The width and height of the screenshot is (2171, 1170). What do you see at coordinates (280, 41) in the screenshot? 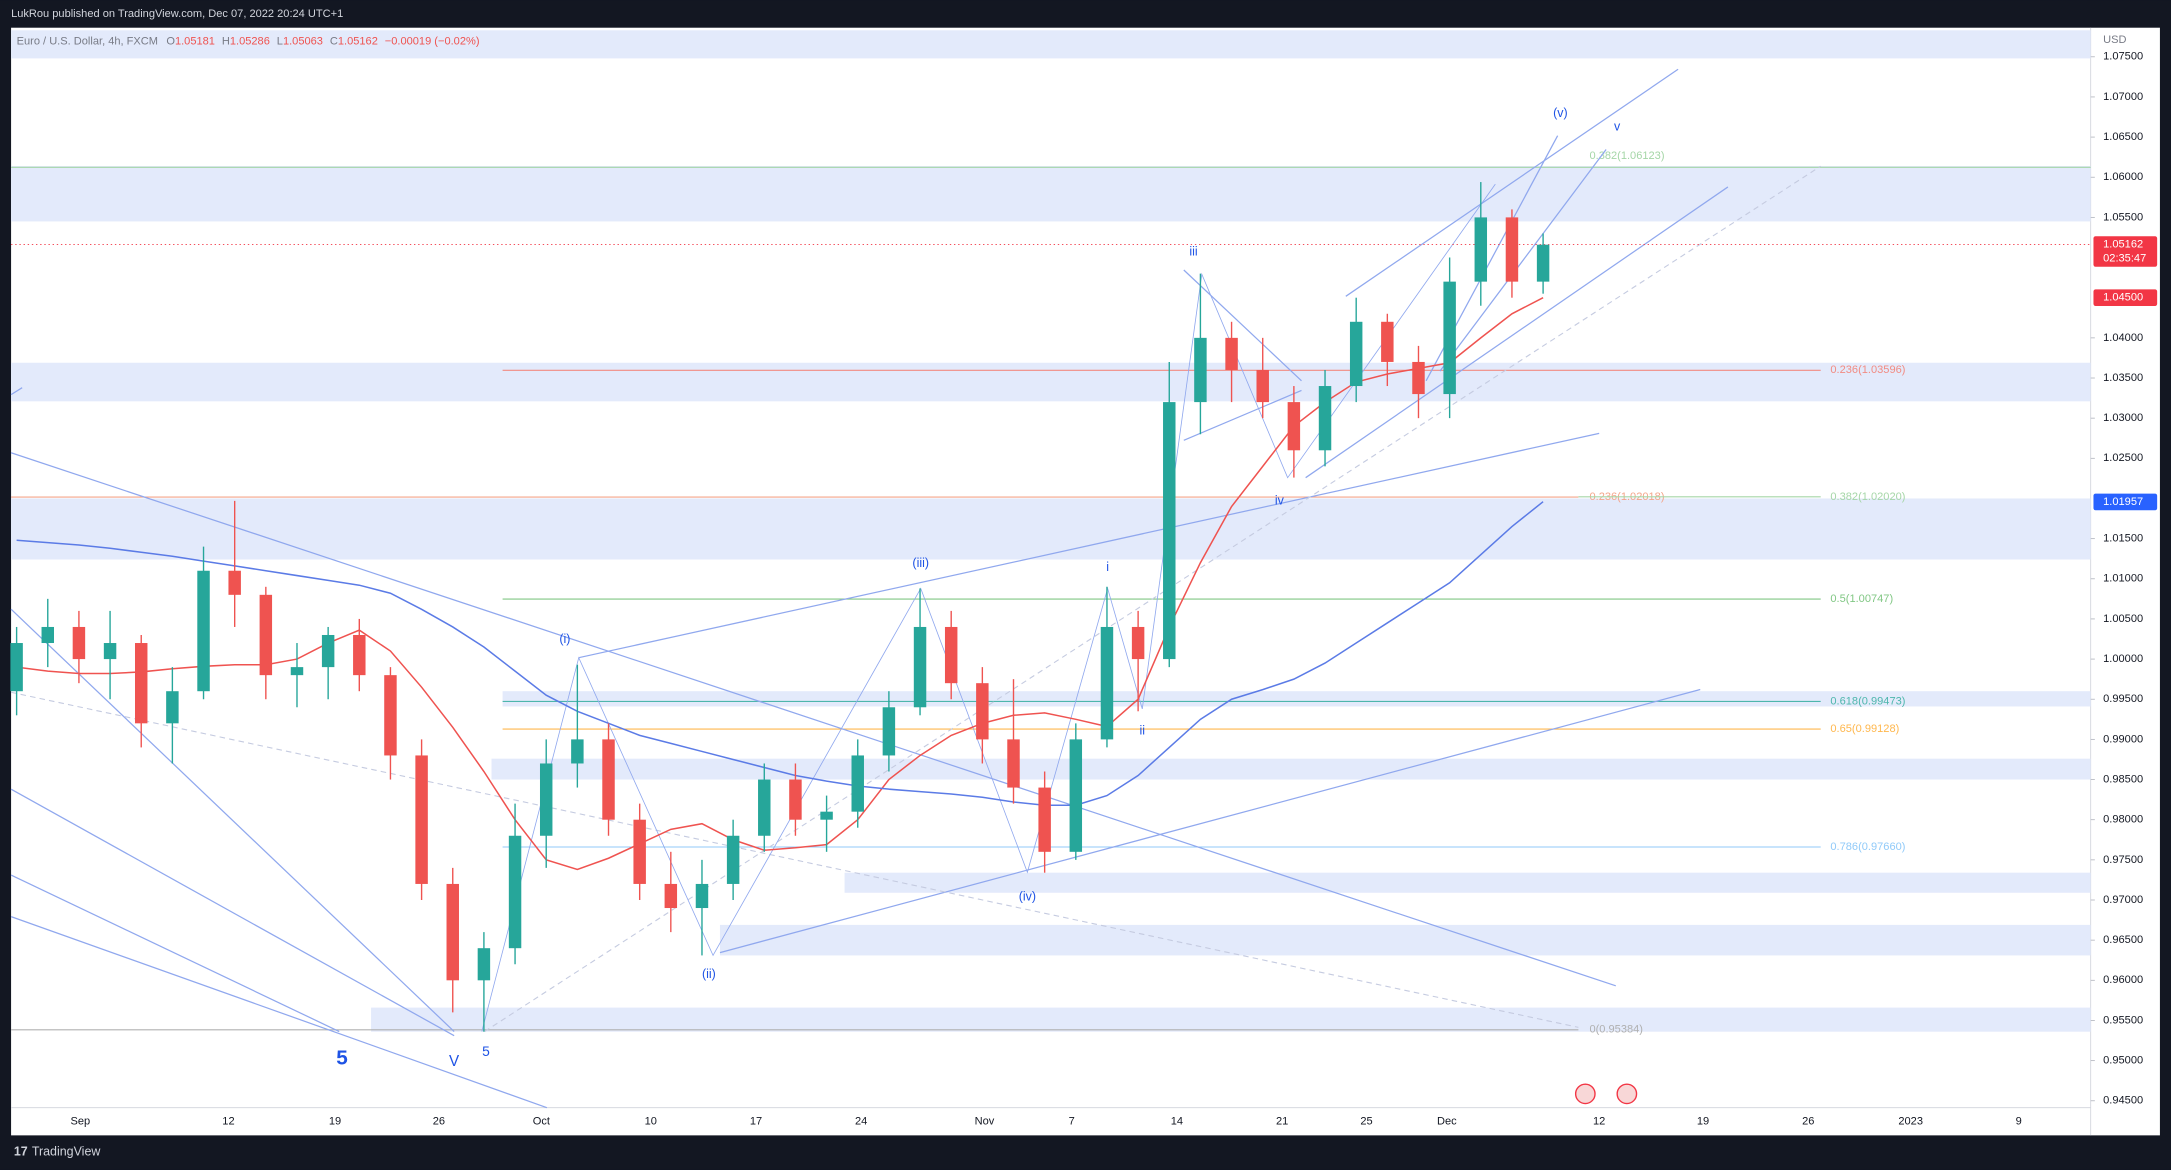
I see `ohlc-key: L` at bounding box center [280, 41].